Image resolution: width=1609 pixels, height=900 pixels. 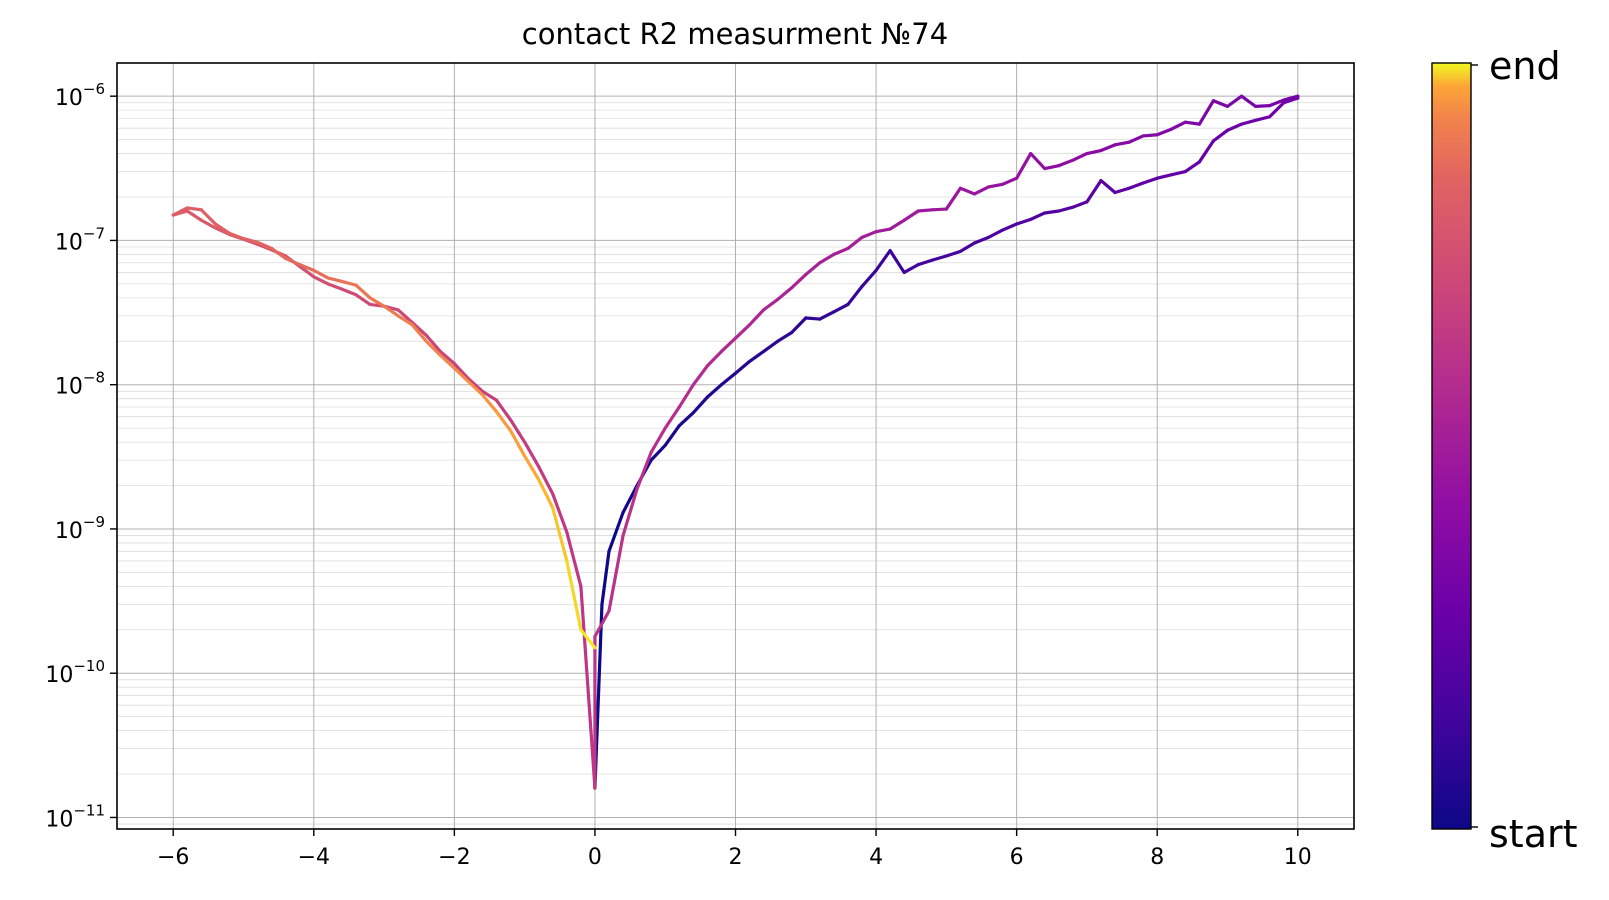 What do you see at coordinates (1017, 857) in the screenshot?
I see `x-tick-label: 6` at bounding box center [1017, 857].